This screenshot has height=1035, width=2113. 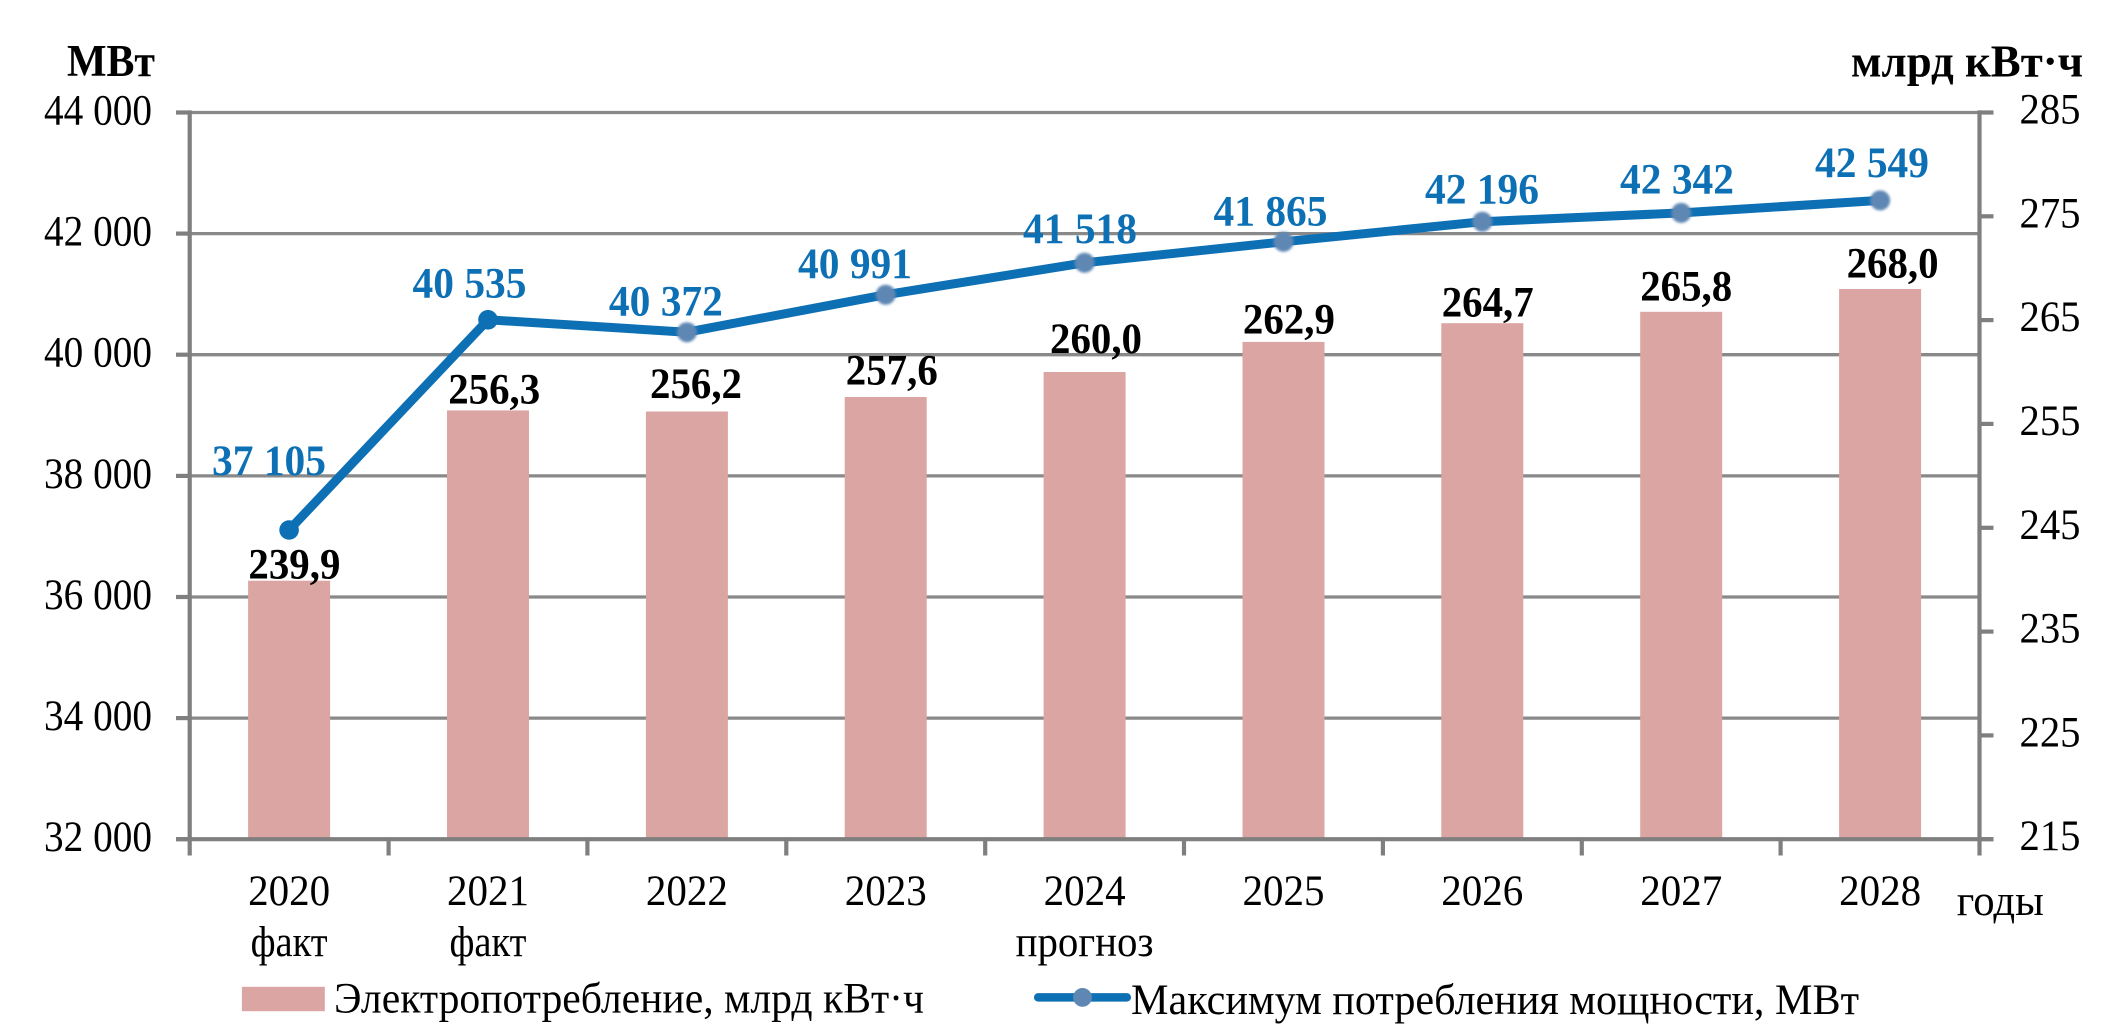 I want to click on svg-text: 2028, so click(x=1880, y=891).